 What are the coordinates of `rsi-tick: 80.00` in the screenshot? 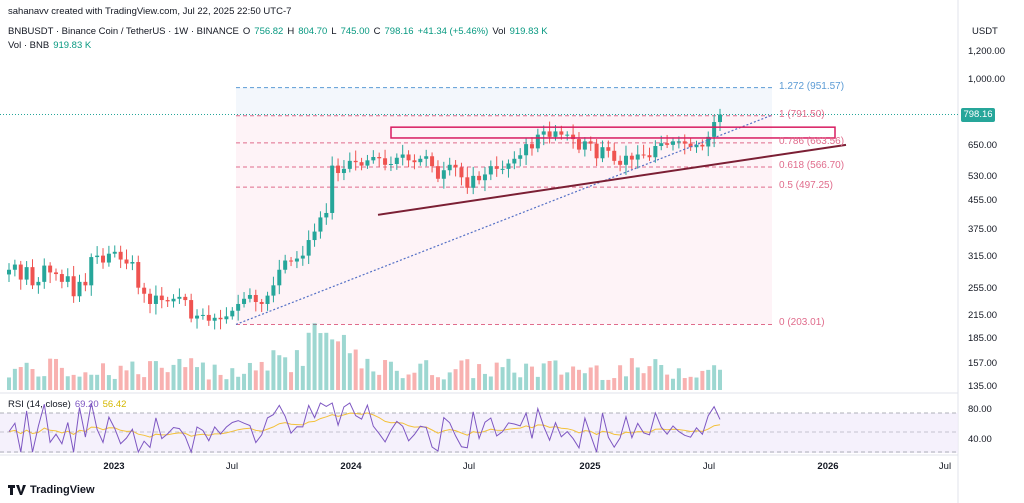 It's located at (980, 409).